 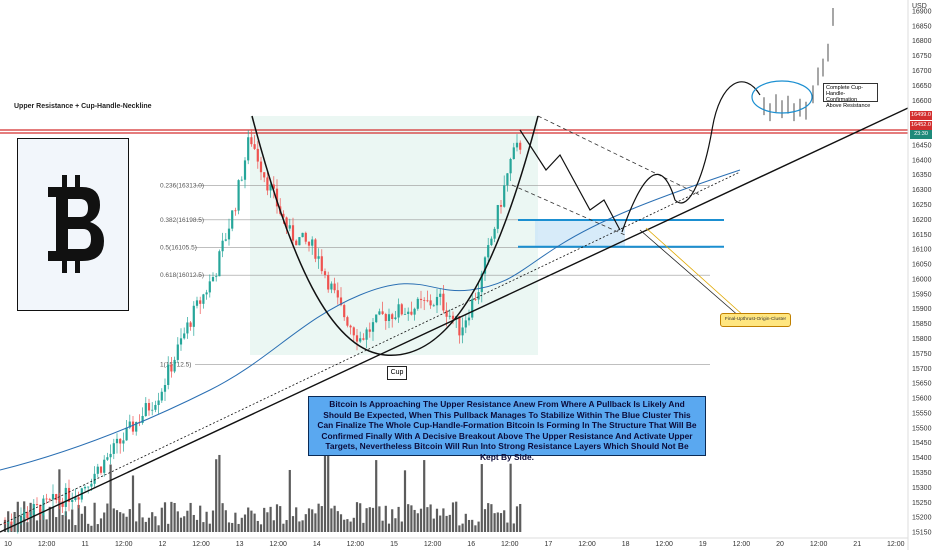 I want to click on y-tick-label: 16050.0, so click(x=922, y=265).